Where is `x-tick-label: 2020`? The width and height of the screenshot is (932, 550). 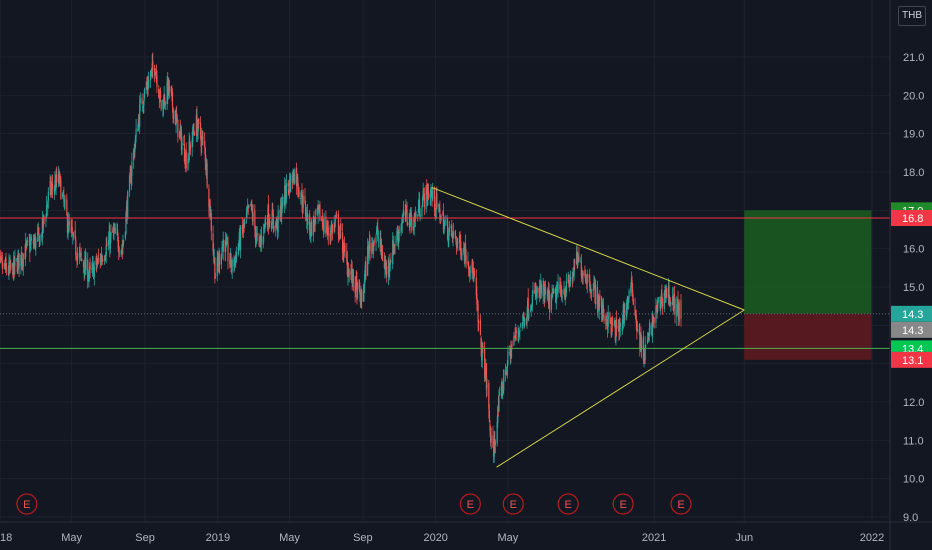 x-tick-label: 2020 is located at coordinates (435, 538).